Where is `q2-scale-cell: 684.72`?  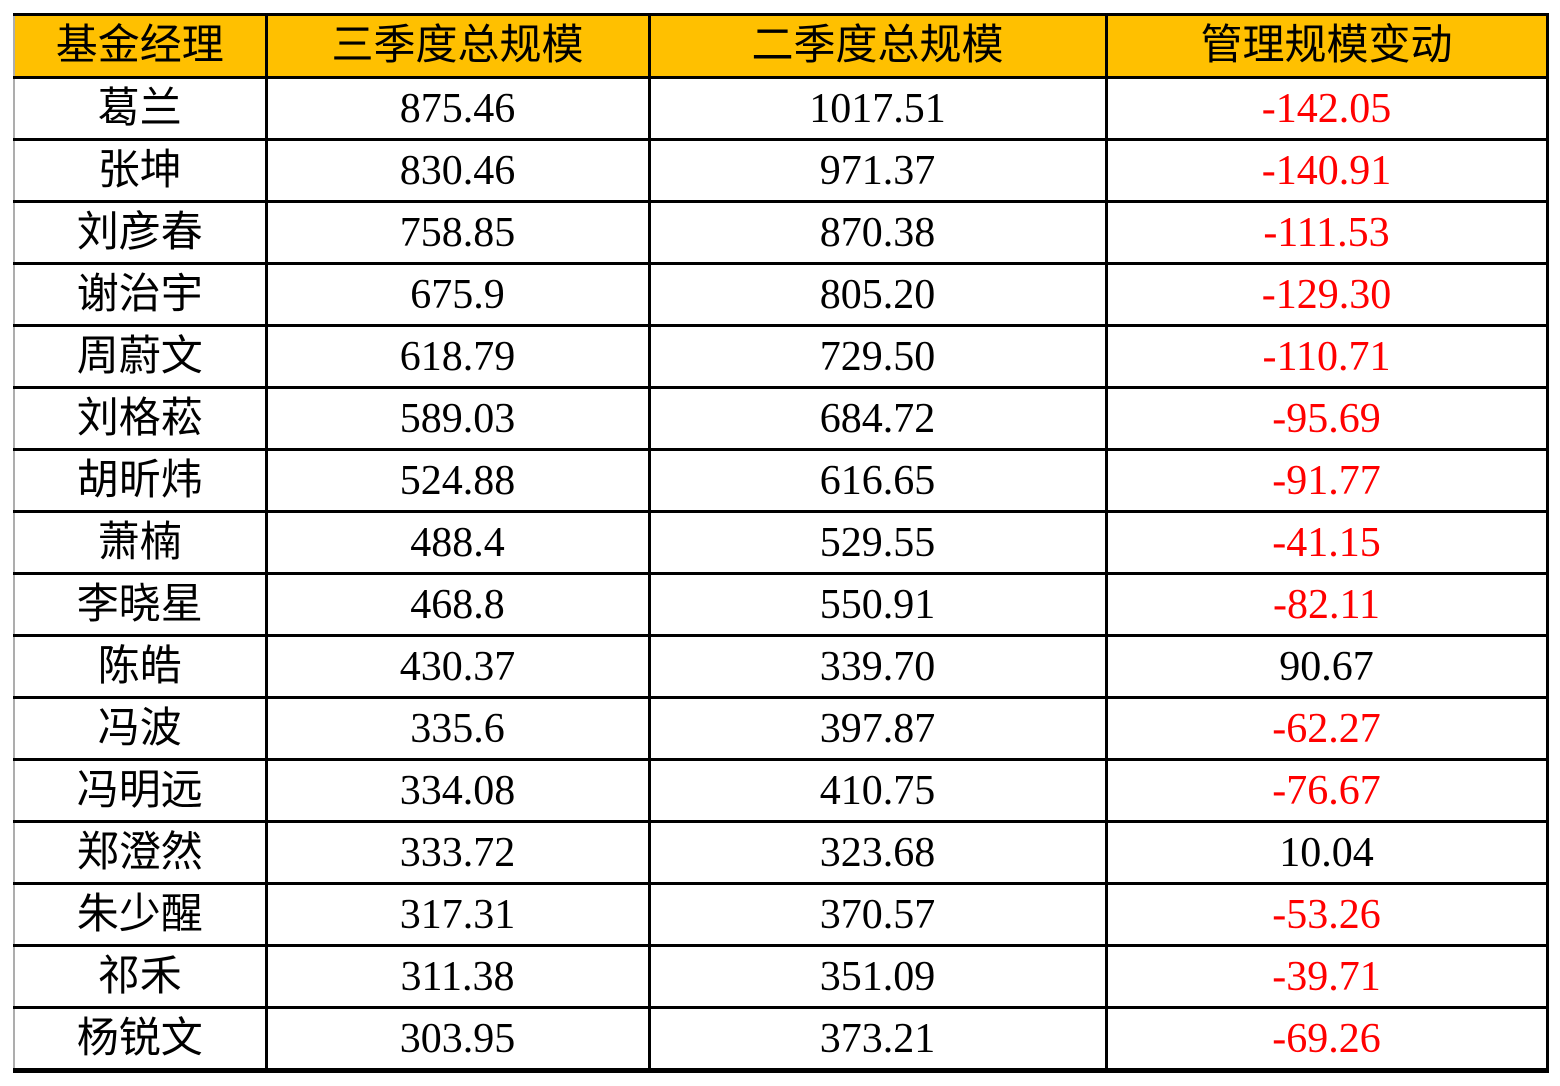
q2-scale-cell: 684.72 is located at coordinates (877, 418).